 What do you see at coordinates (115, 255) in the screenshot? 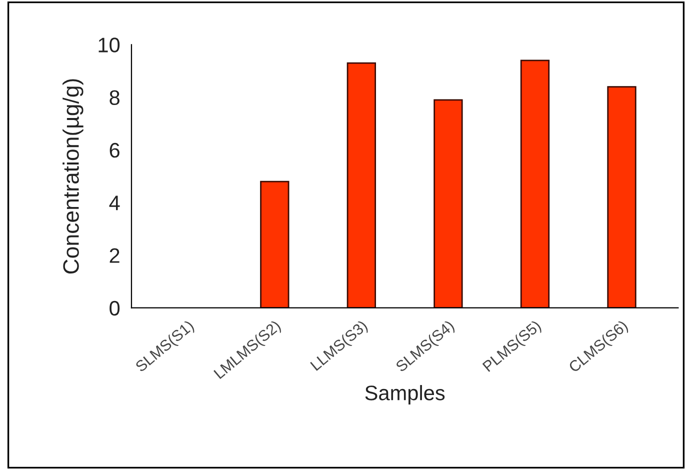
I see `y-tick-label: 2` at bounding box center [115, 255].